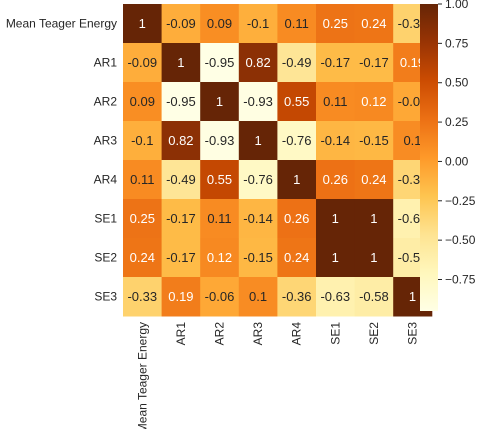 Image resolution: width=480 pixels, height=429 pixels. Describe the element at coordinates (181, 101) in the screenshot. I see `cell-value-label: -0.95` at that location.